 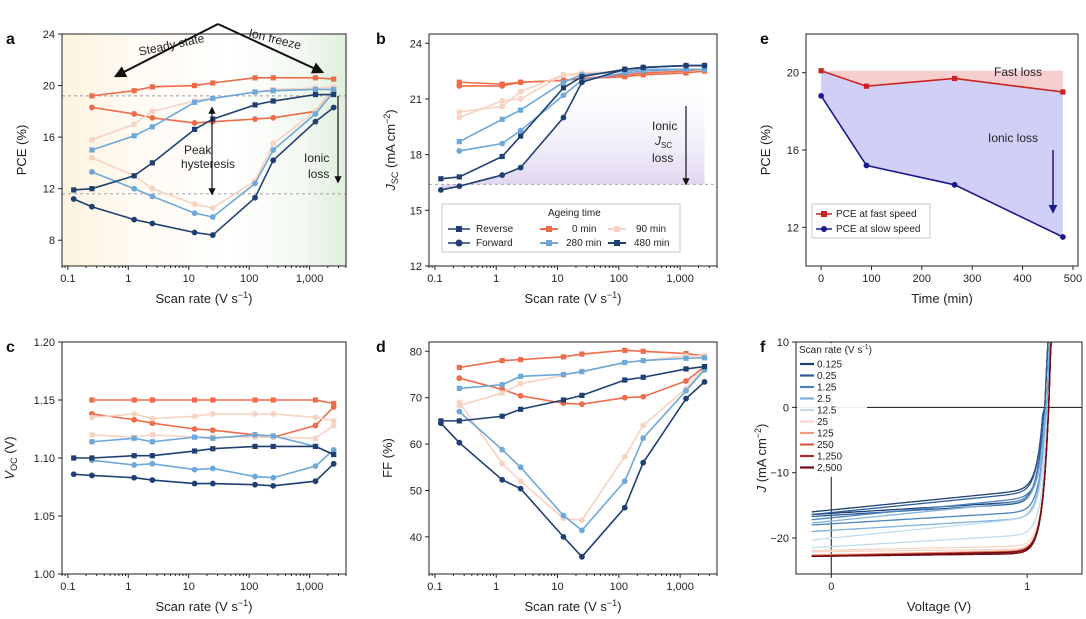 What do you see at coordinates (922, 279) in the screenshot?
I see `xtick-label-e-2: 200` at bounding box center [922, 279].